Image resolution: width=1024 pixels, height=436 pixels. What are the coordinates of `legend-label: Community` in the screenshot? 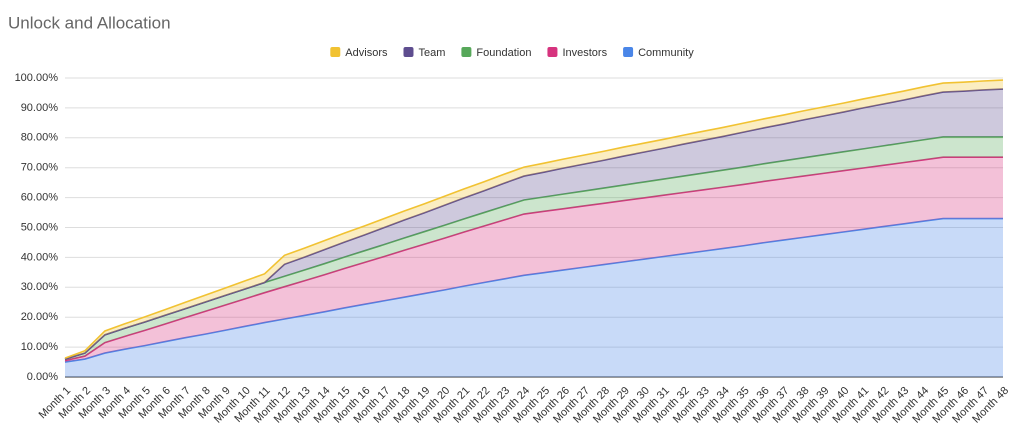 It's located at (666, 53).